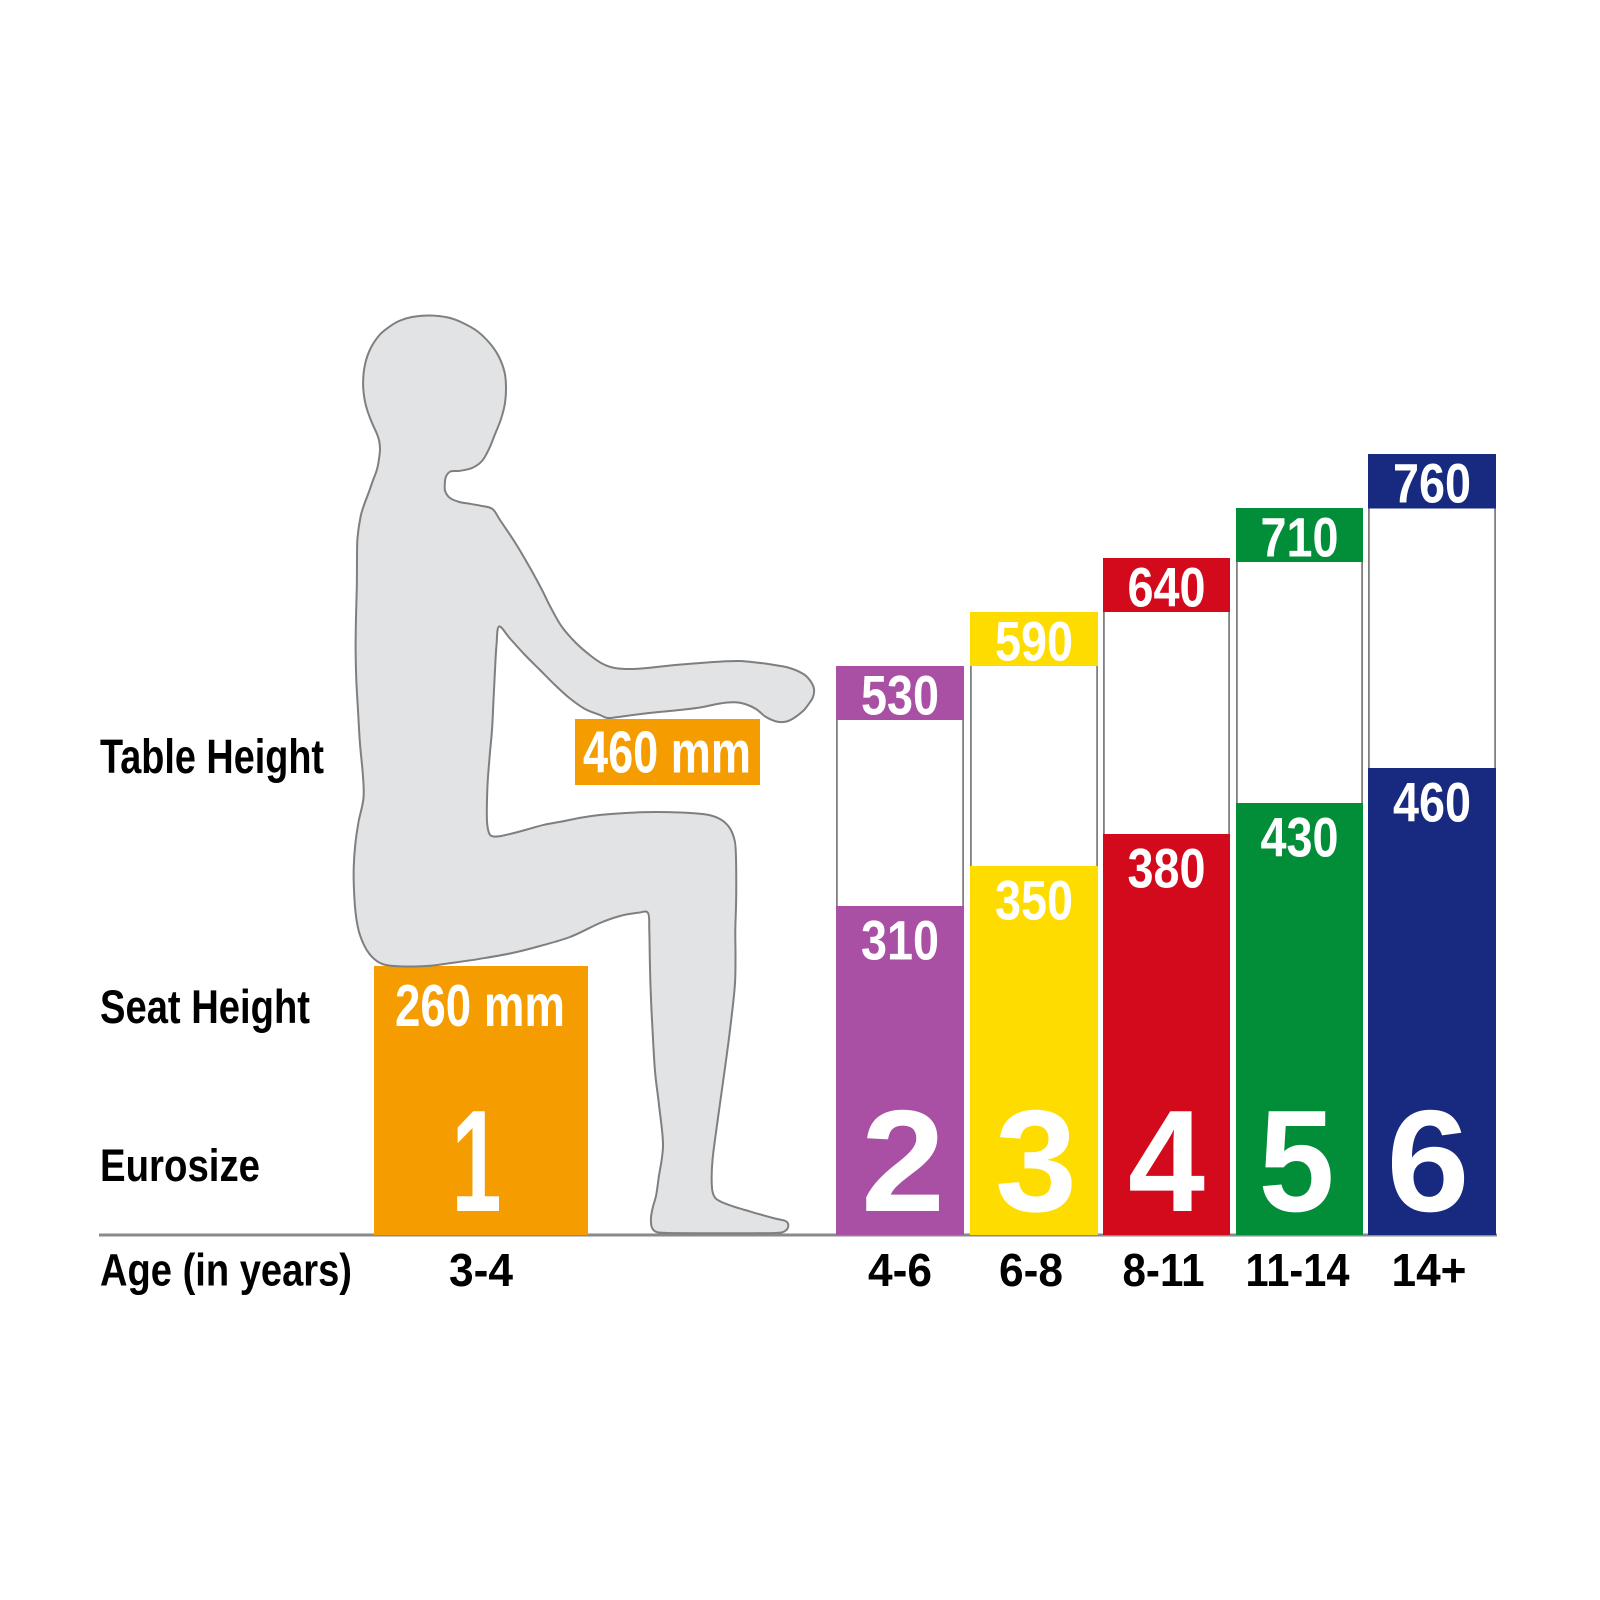 The width and height of the screenshot is (1600, 1600). I want to click on svg-text: 6-8, so click(1031, 1270).